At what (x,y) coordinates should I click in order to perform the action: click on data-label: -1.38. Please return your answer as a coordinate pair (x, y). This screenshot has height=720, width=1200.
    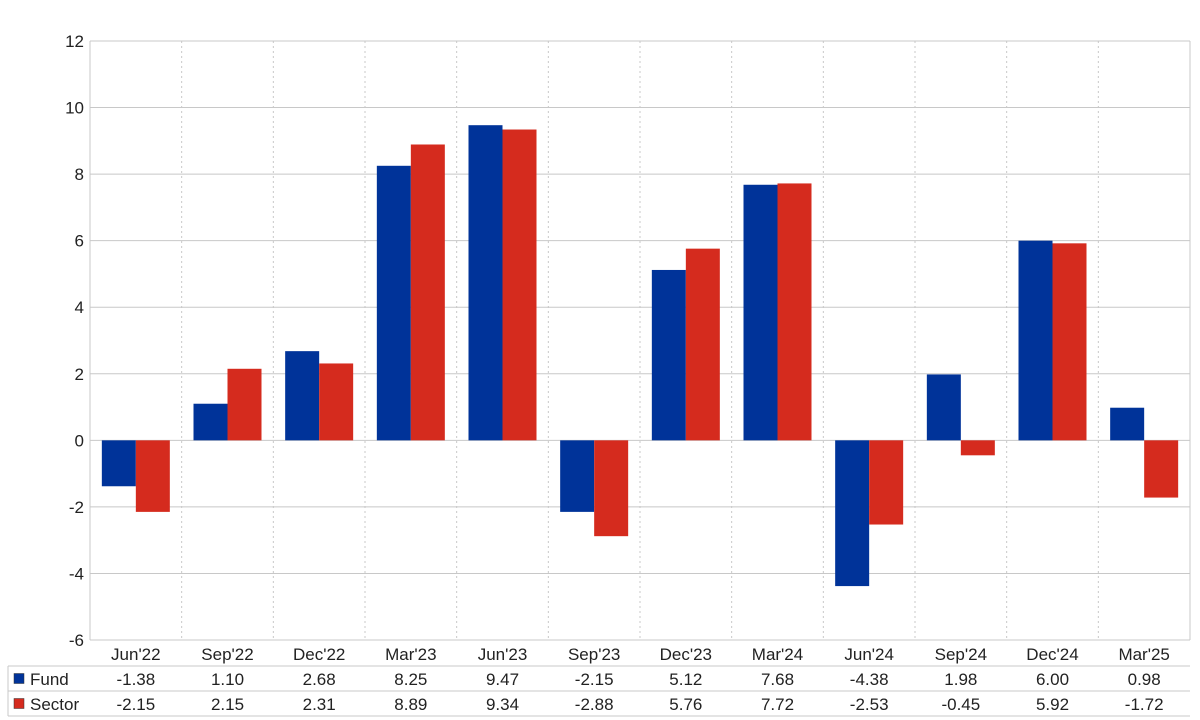
    Looking at the image, I should click on (135, 679).